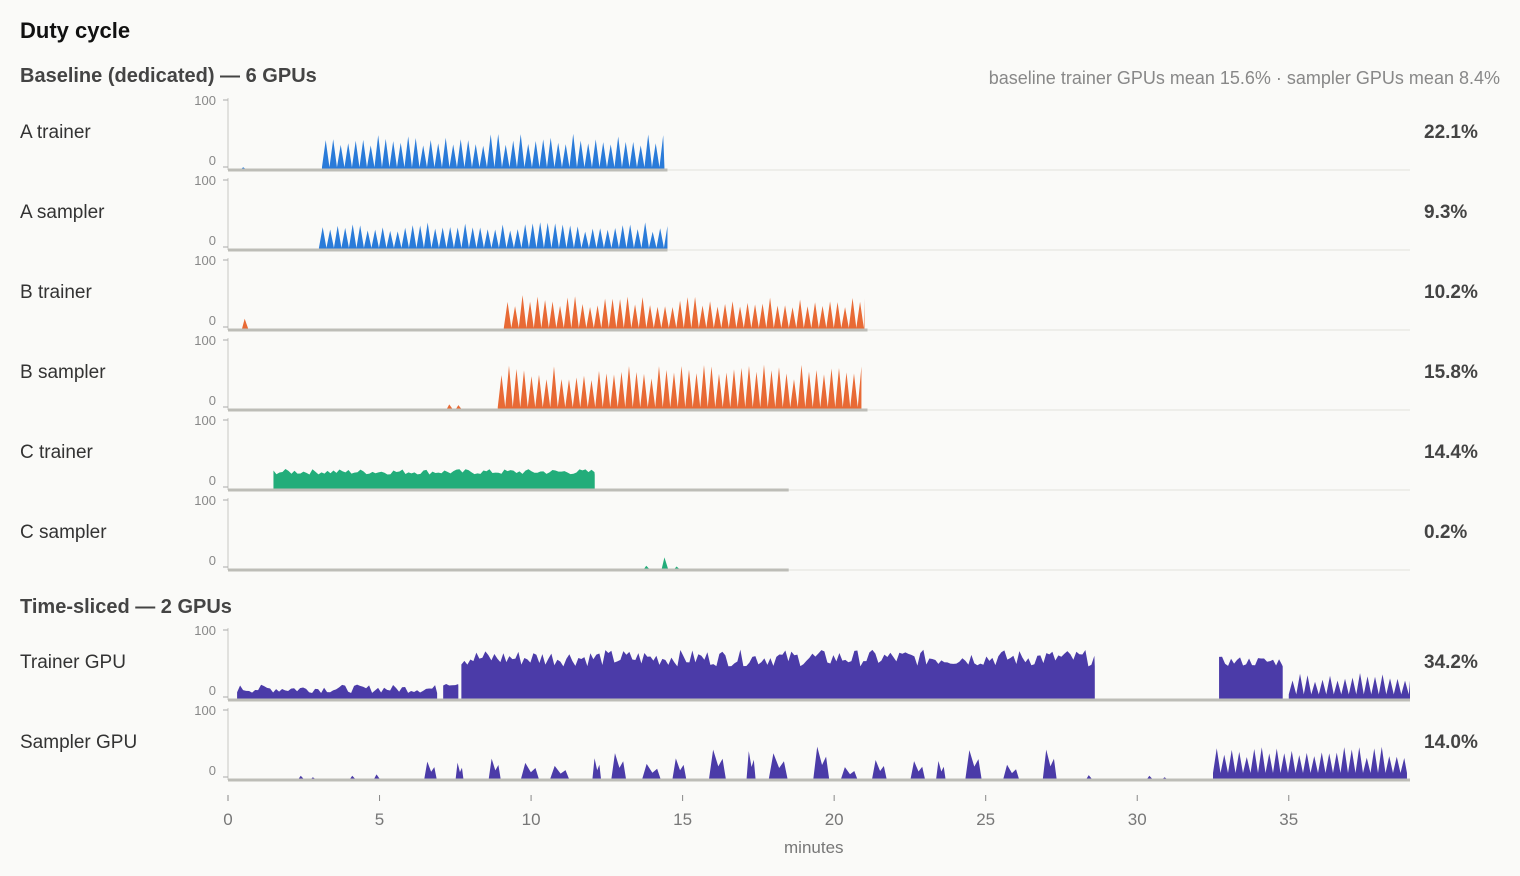 Image resolution: width=1520 pixels, height=876 pixels. What do you see at coordinates (205, 100) in the screenshot?
I see `y-tick-label-100-a-trainer: 100` at bounding box center [205, 100].